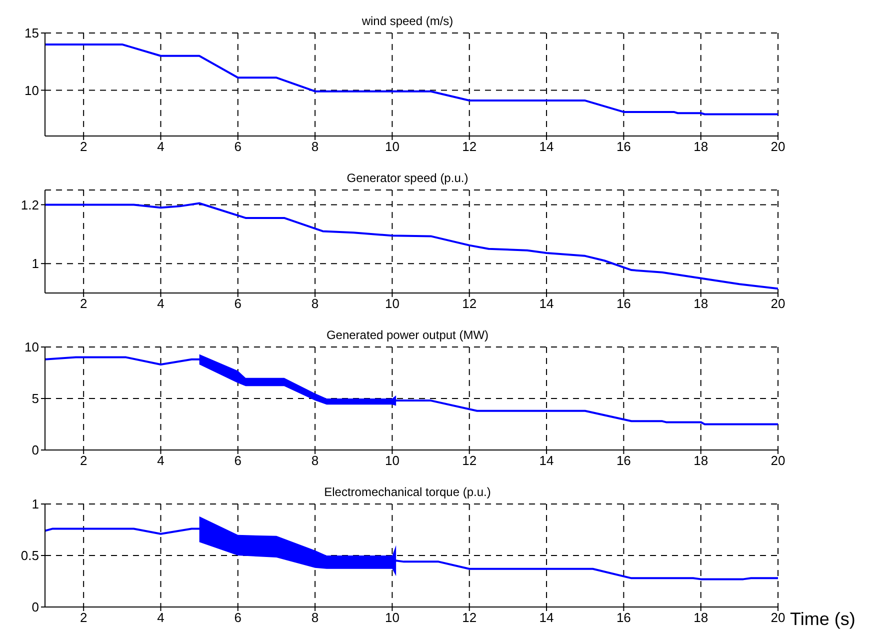  Describe the element at coordinates (823, 619) in the screenshot. I see `x-axis-title: Time (s)` at that location.